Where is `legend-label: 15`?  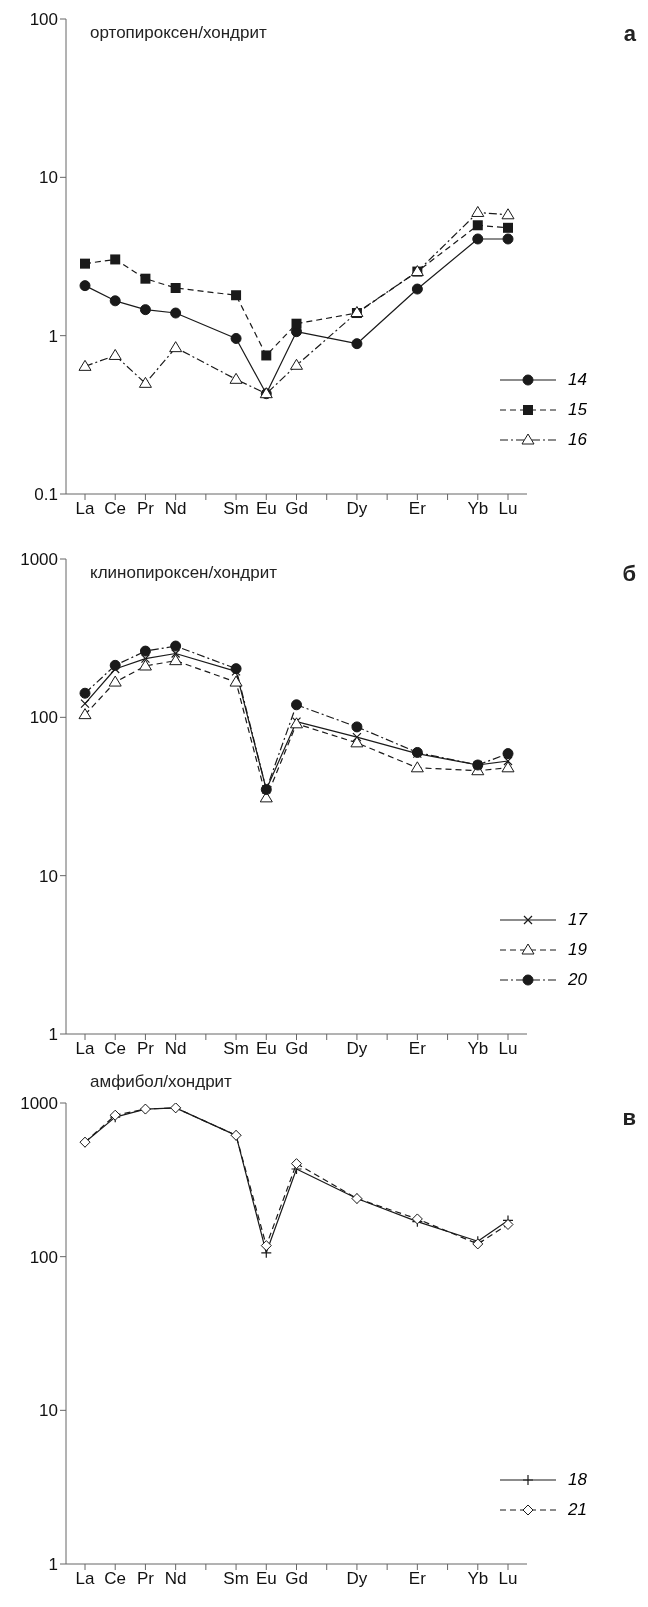
legend-label: 15 is located at coordinates (577, 410).